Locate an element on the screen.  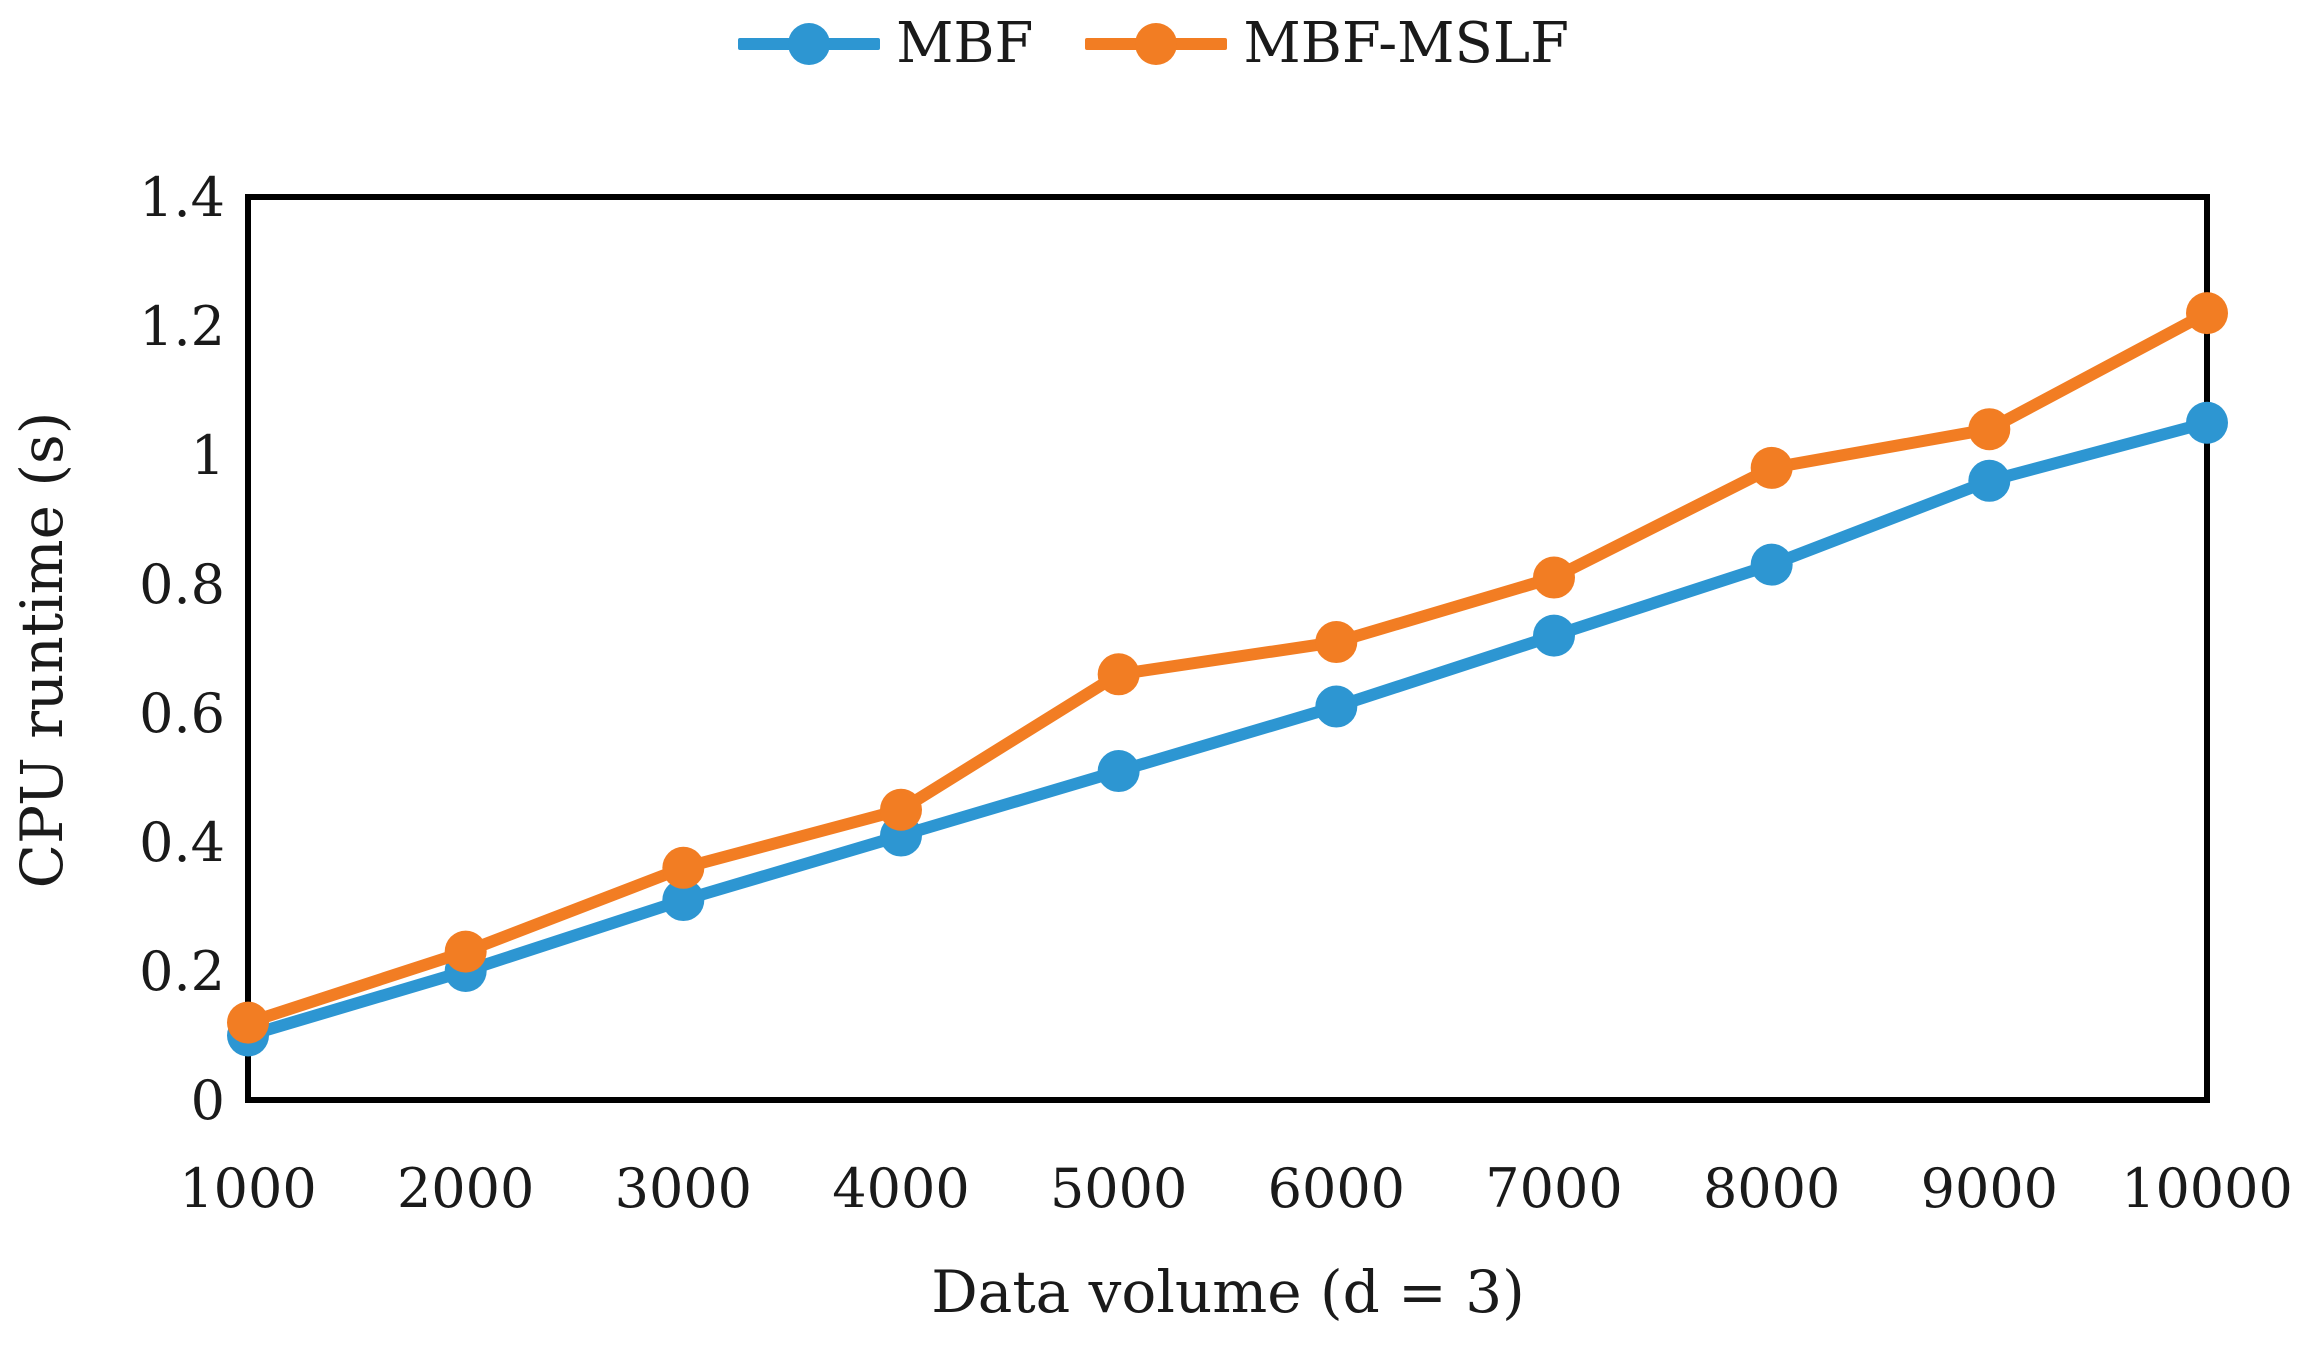
y-tick-label: 0.6 is located at coordinates (182, 713).